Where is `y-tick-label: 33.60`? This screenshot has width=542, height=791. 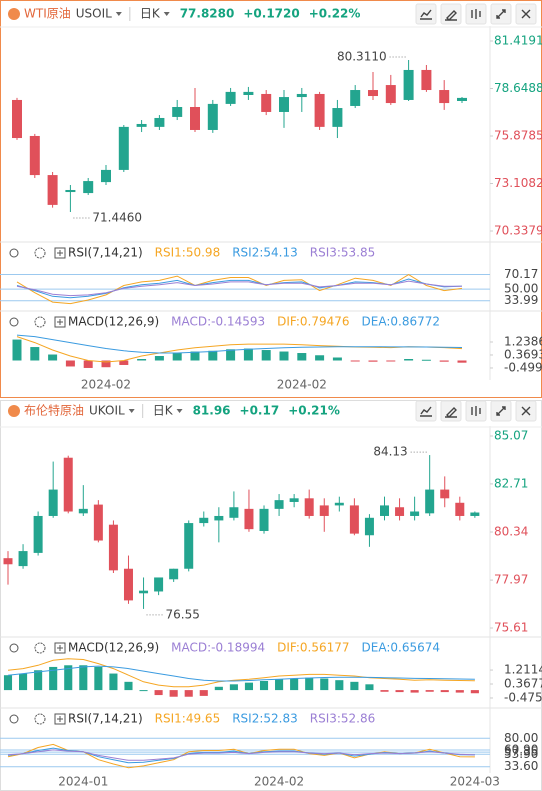
y-tick-label: 33.60 is located at coordinates (521, 766).